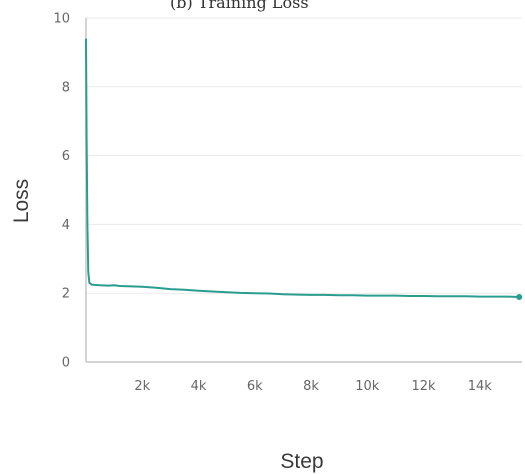 This screenshot has height=474, width=525. Describe the element at coordinates (255, 386) in the screenshot. I see `x-tick-label-2: 6k` at that location.